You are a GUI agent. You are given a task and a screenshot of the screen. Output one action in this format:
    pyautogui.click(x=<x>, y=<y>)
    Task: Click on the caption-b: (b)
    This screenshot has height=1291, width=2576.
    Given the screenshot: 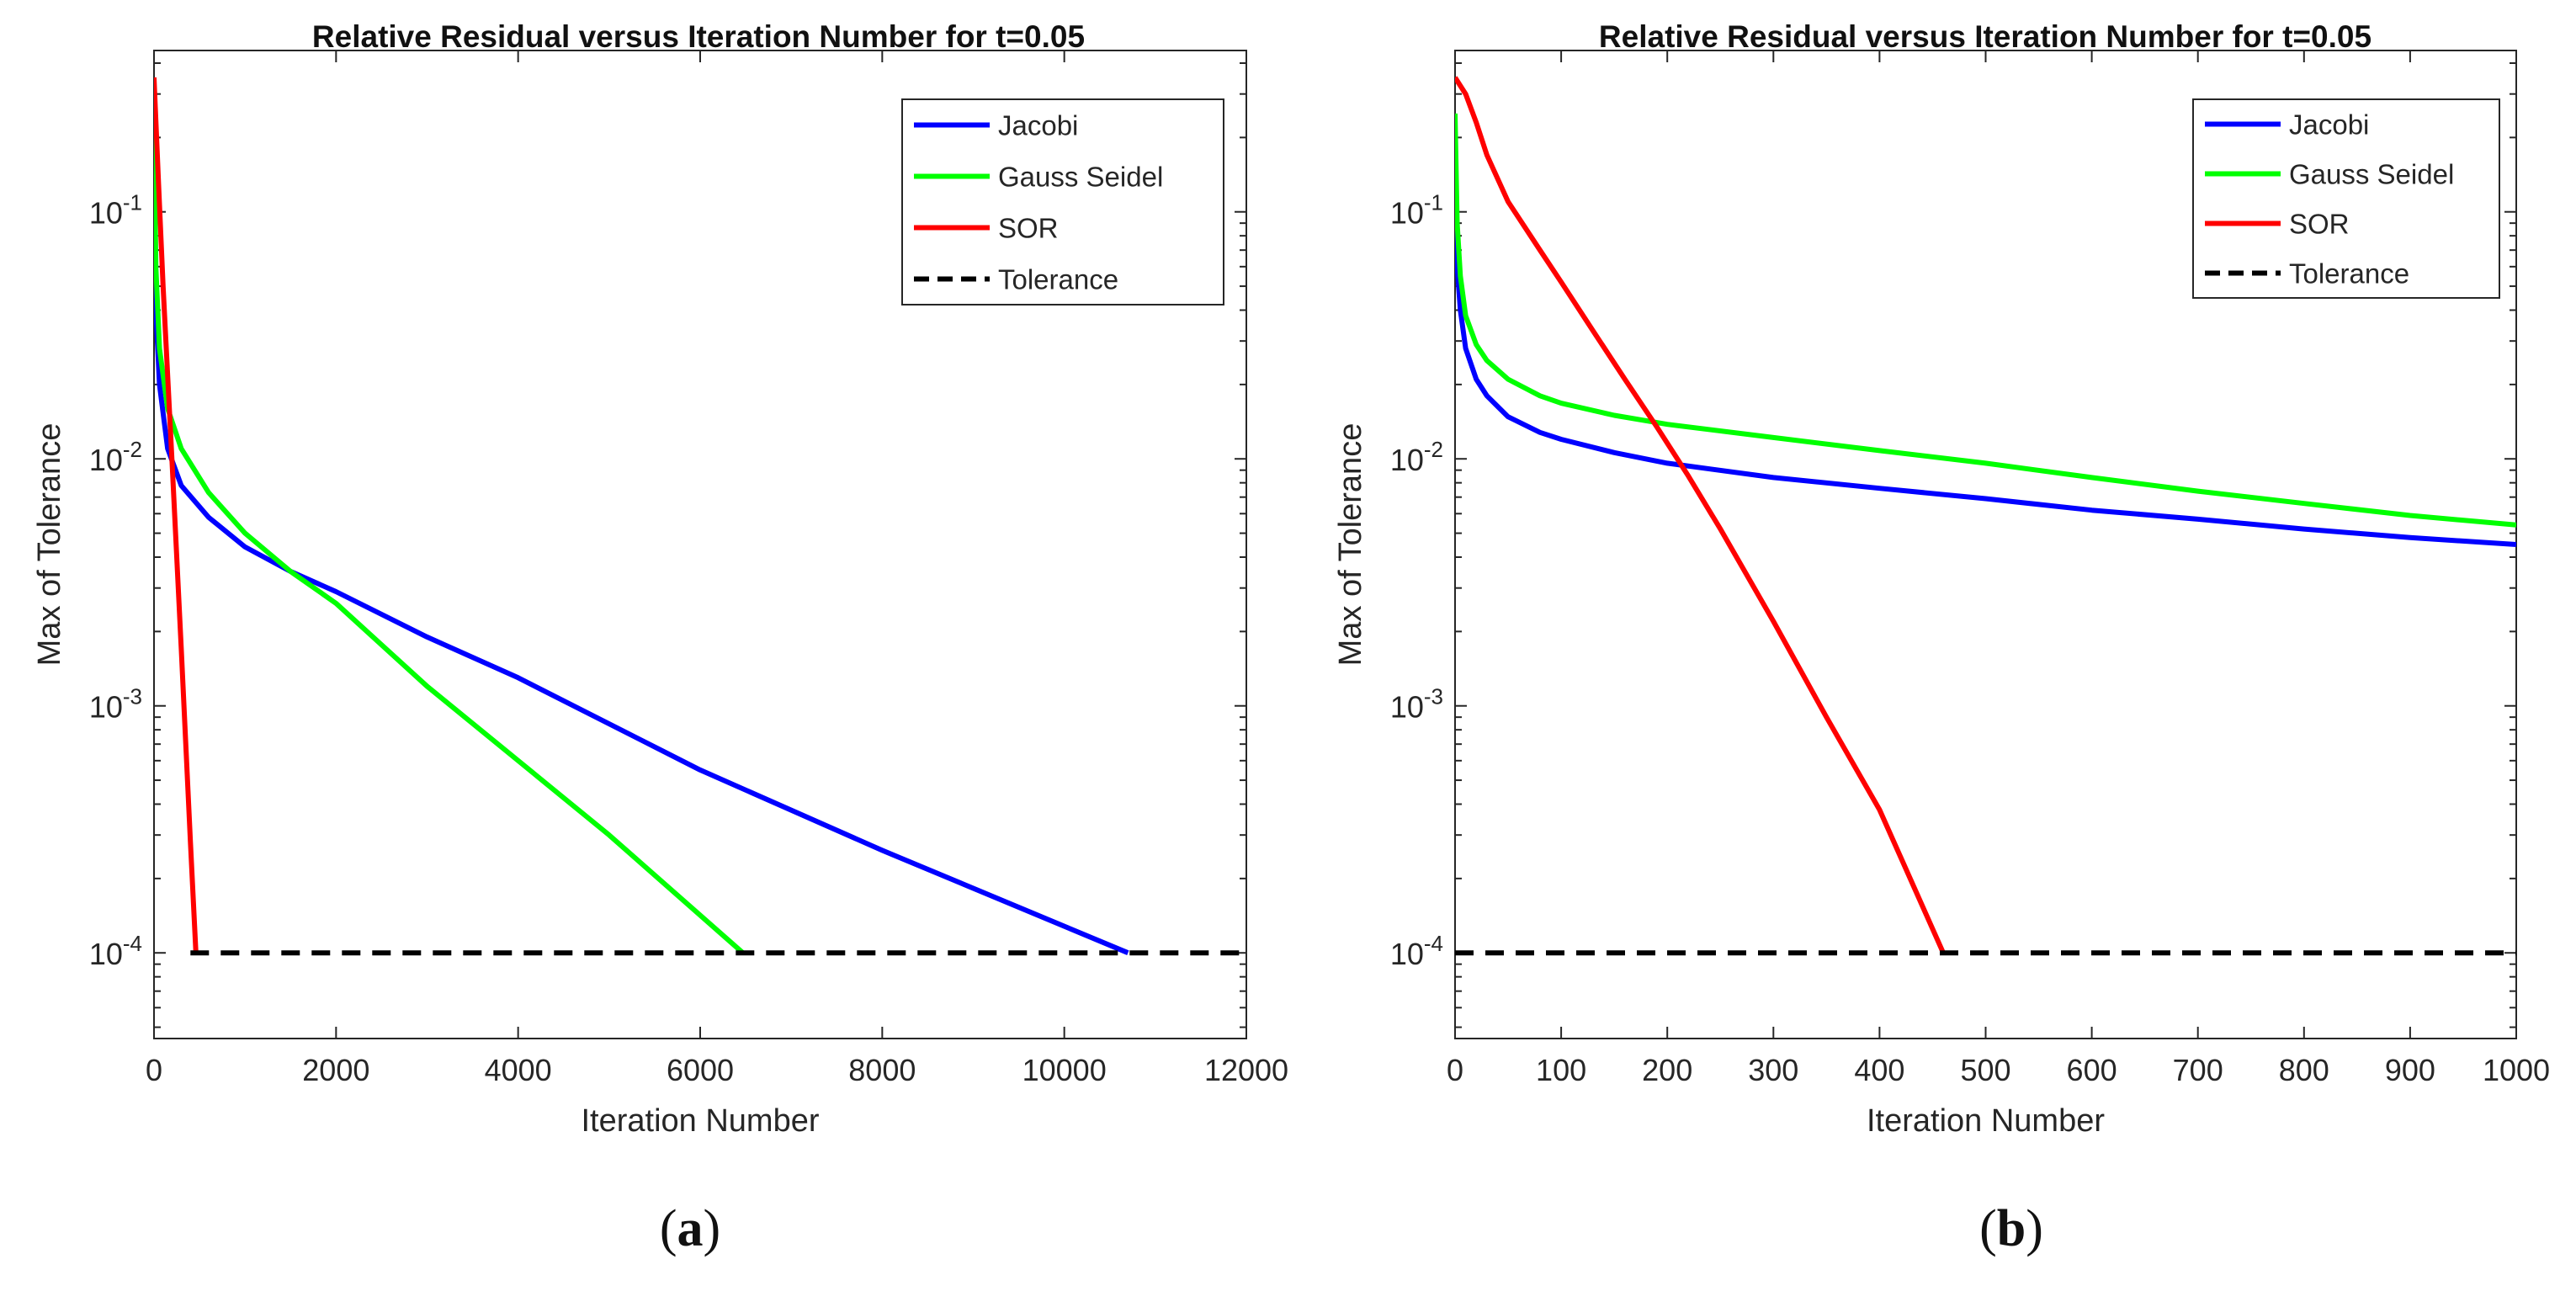 What is the action you would take?
    pyautogui.click(x=2011, y=1228)
    